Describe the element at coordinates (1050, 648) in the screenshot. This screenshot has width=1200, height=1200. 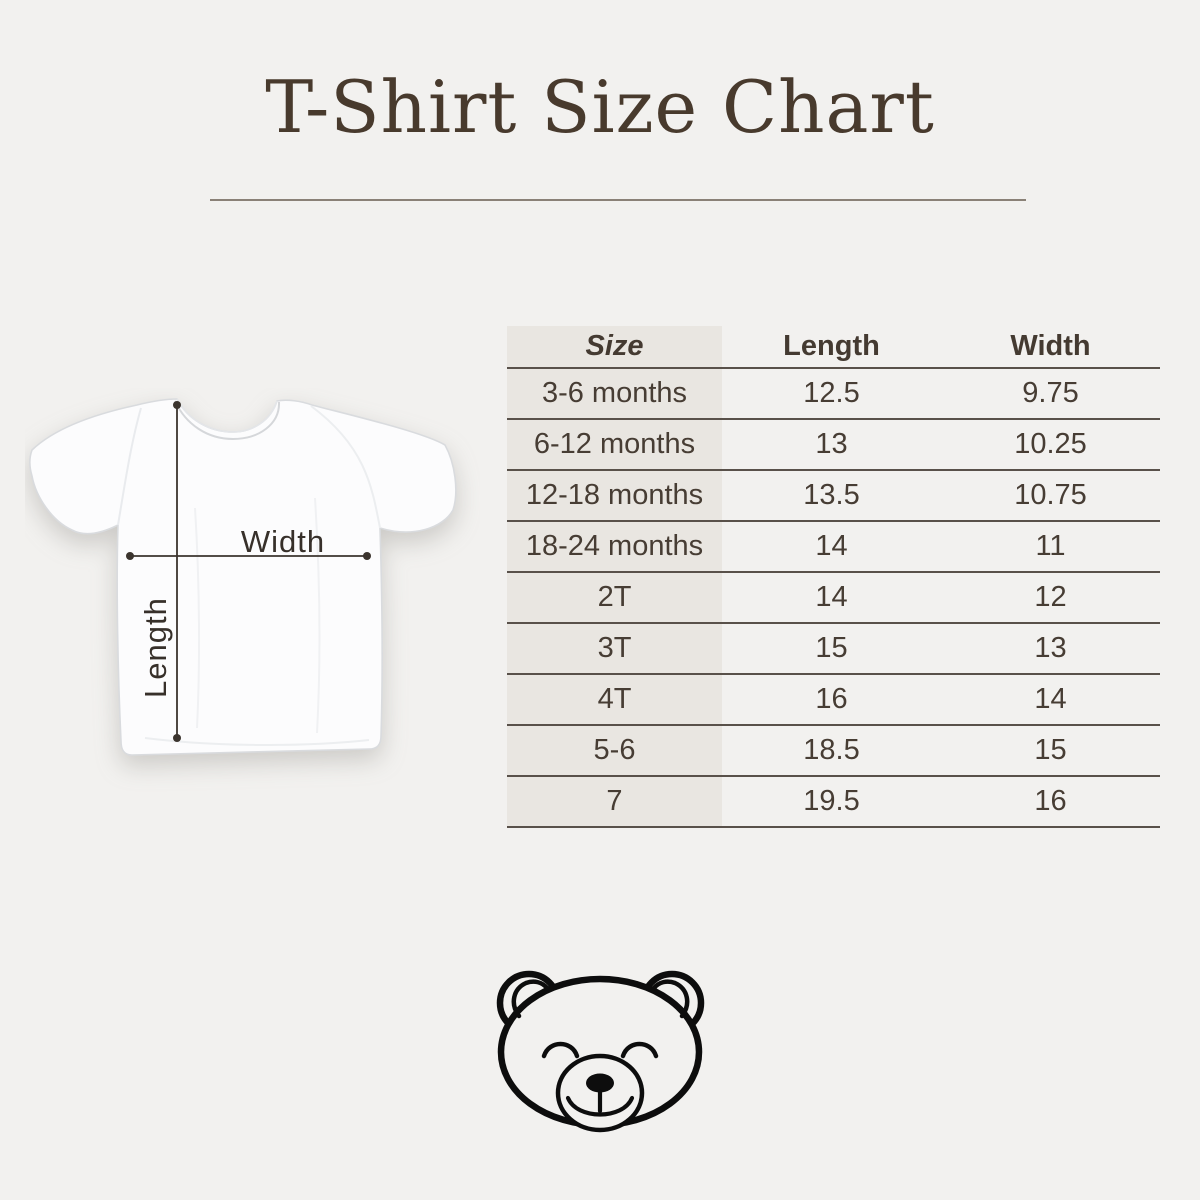
I see `cell-width: 13` at that location.